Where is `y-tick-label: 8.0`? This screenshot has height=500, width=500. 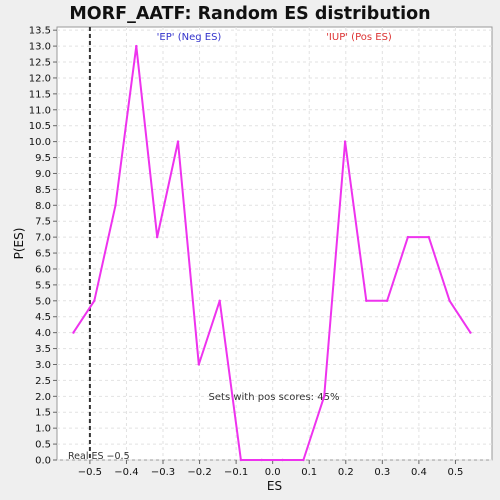 y-tick-label: 8.0 is located at coordinates (43, 206).